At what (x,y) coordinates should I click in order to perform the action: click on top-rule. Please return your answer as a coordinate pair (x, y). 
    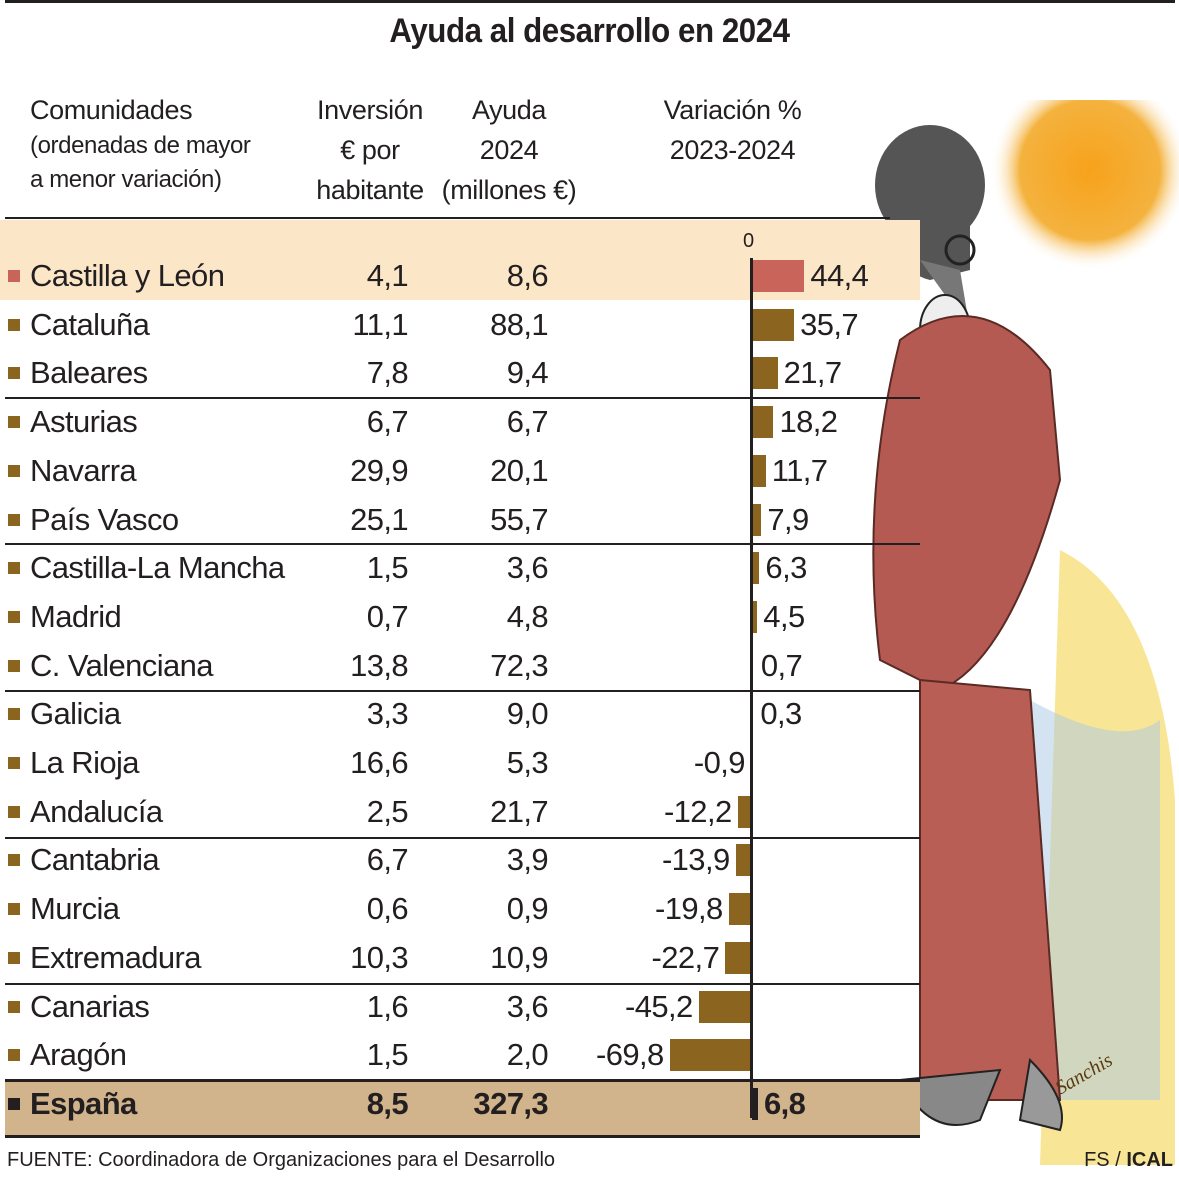
    Looking at the image, I should click on (590, 1).